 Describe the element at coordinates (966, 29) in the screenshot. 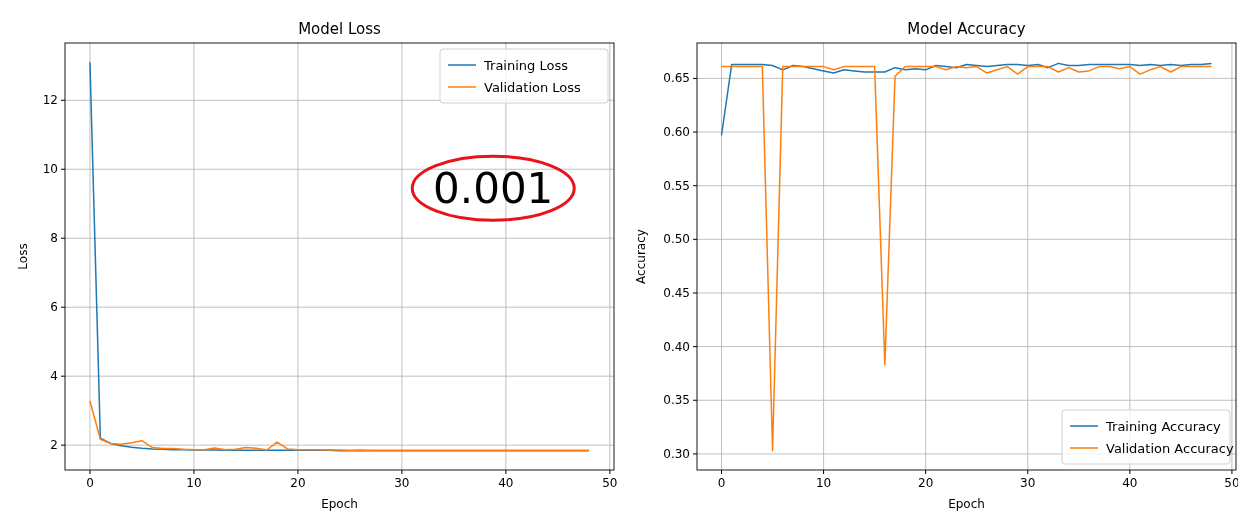

I see `chart-title: Model Accuracy` at that location.